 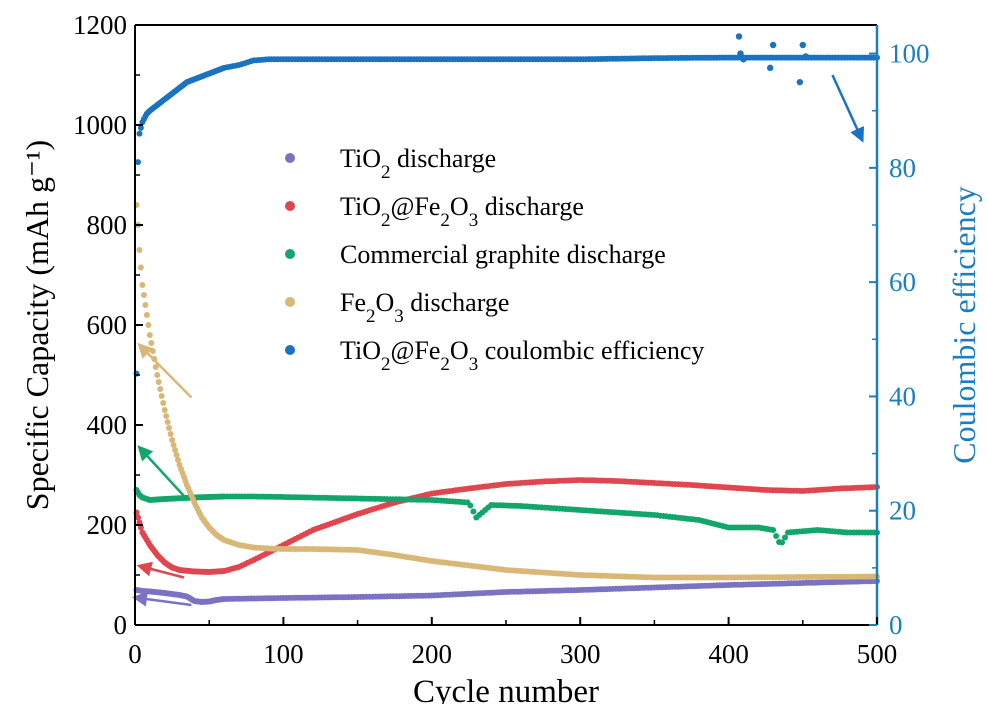 What do you see at coordinates (902, 396) in the screenshot?
I see `y2-tick-label: 40` at bounding box center [902, 396].